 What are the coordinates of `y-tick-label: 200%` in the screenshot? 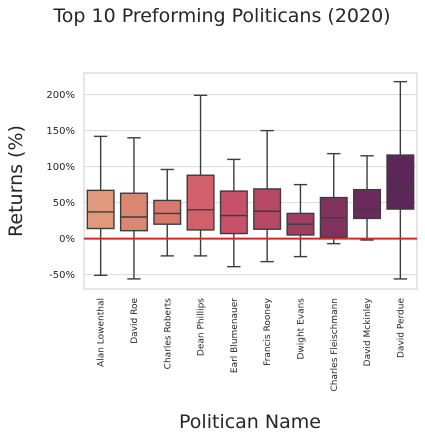 It's located at (60, 95).